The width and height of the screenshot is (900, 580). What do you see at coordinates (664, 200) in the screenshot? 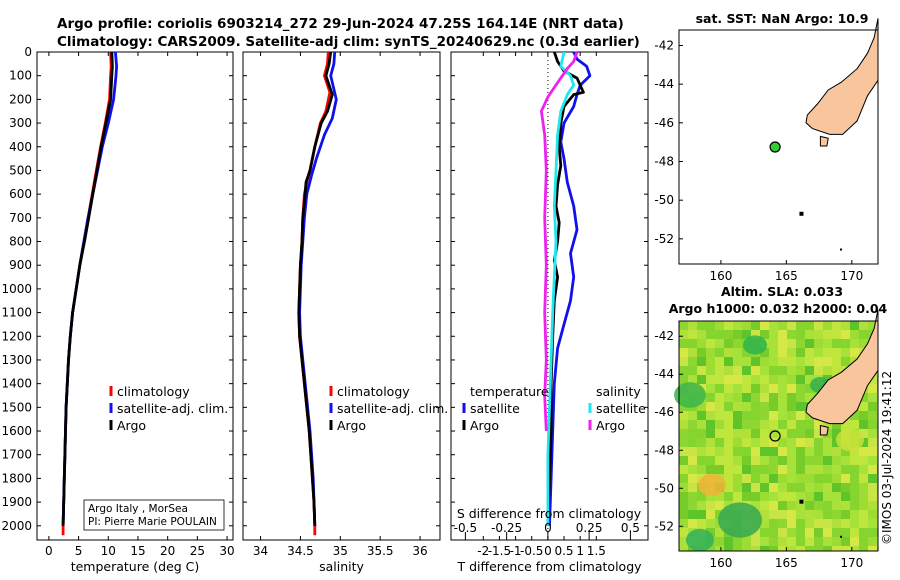
I see `map-y-tick-label: -50` at bounding box center [664, 200].